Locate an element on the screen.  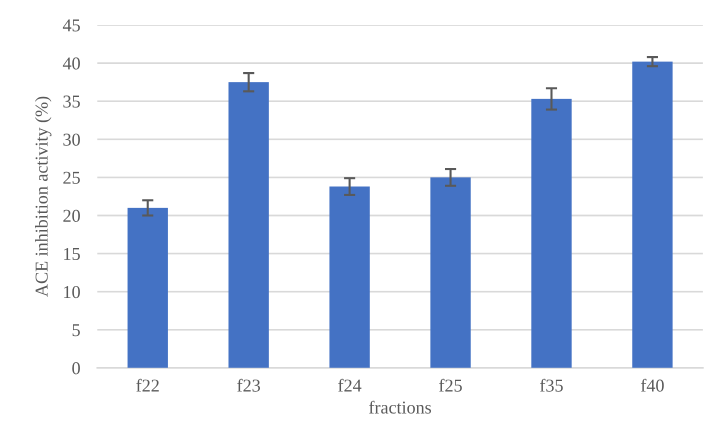
y-tick-label: 40 is located at coordinates (71, 63).